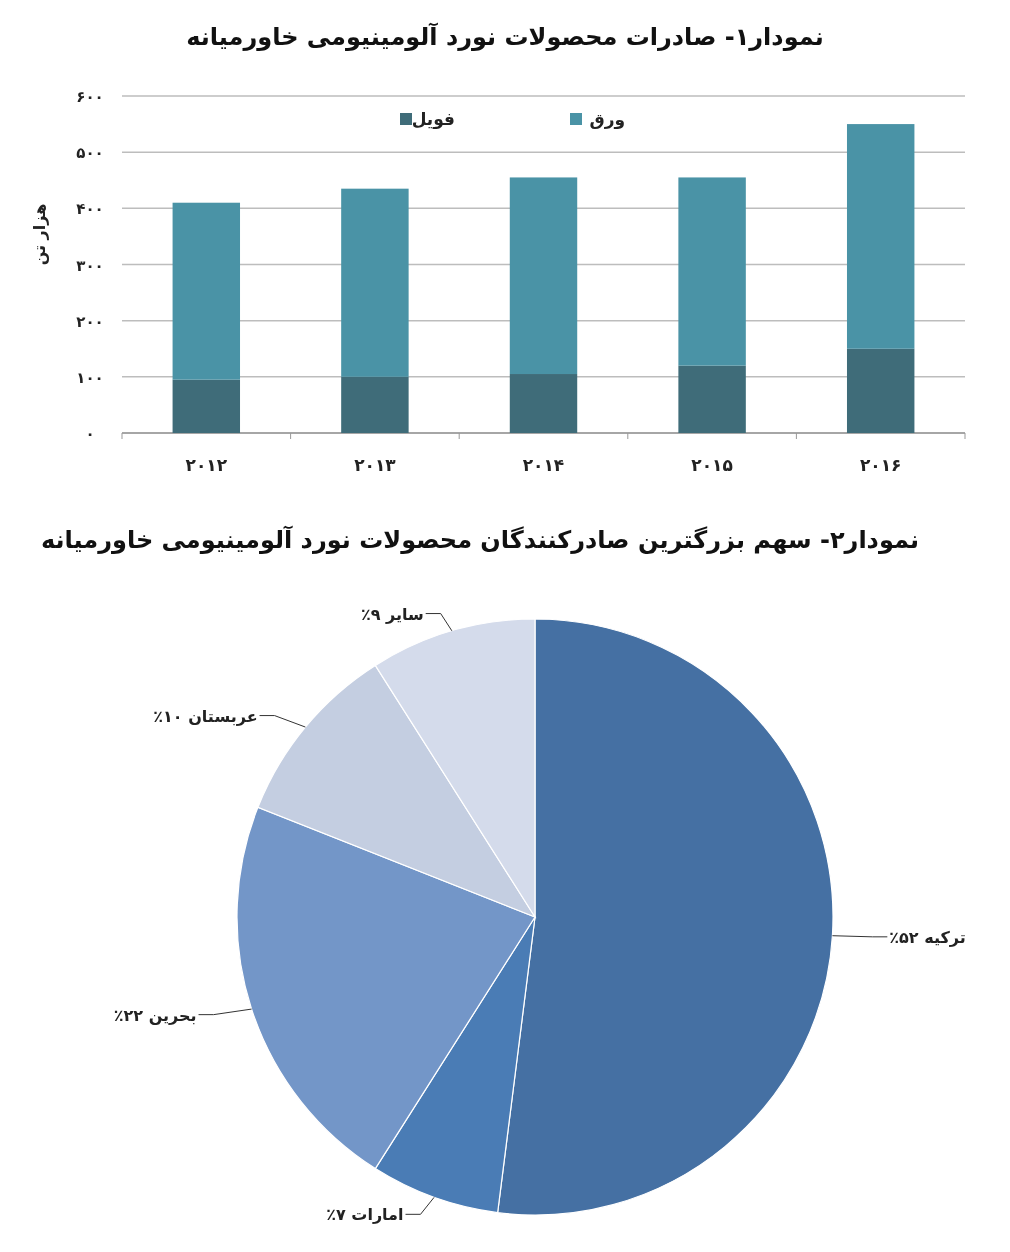 The height and width of the screenshot is (1252, 1010). What do you see at coordinates (90, 153) in the screenshot?
I see `y-tick-label: ۵۰۰` at bounding box center [90, 153].